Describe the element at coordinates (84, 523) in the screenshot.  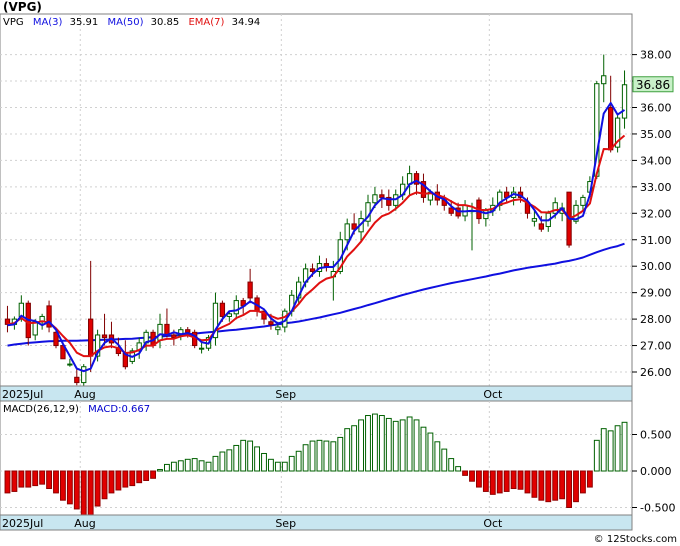
I see `macd-x-label: Aug` at that location.